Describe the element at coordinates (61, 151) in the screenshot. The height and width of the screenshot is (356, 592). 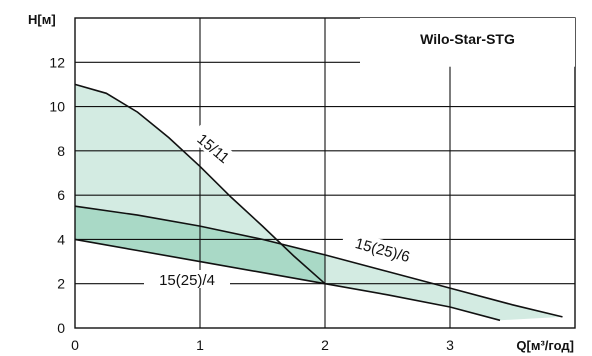
I see `y-tick-label: 8` at that location.